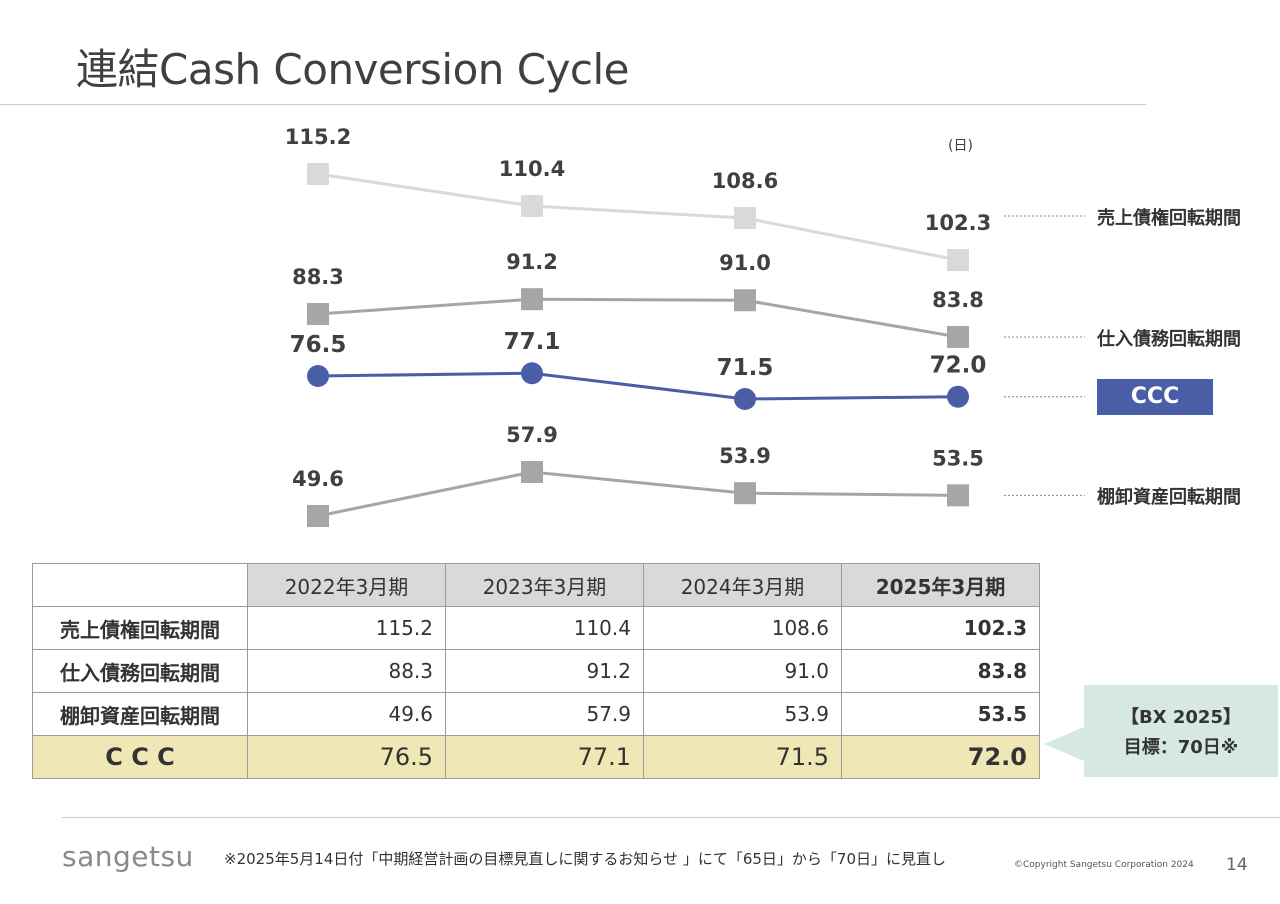 This screenshot has width=1280, height=904. I want to click on value-label-payables: 91.0, so click(745, 263).